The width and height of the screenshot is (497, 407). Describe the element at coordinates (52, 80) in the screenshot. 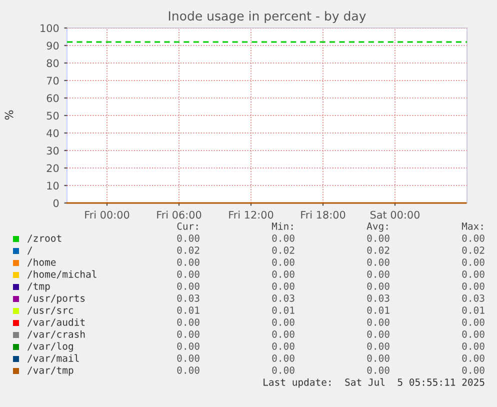

I see `y-tick-label: 70` at that location.